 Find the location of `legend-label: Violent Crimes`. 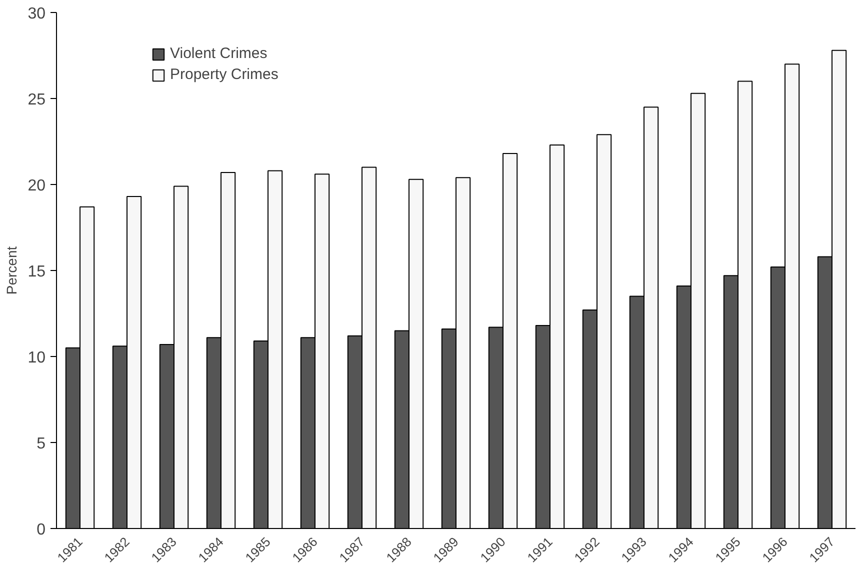

legend-label: Violent Crimes is located at coordinates (219, 53).